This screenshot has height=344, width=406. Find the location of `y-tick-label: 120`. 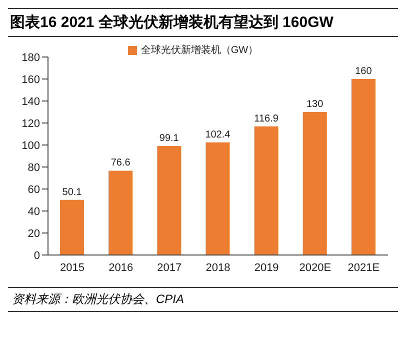

y-tick-label: 120 is located at coordinates (31, 124).